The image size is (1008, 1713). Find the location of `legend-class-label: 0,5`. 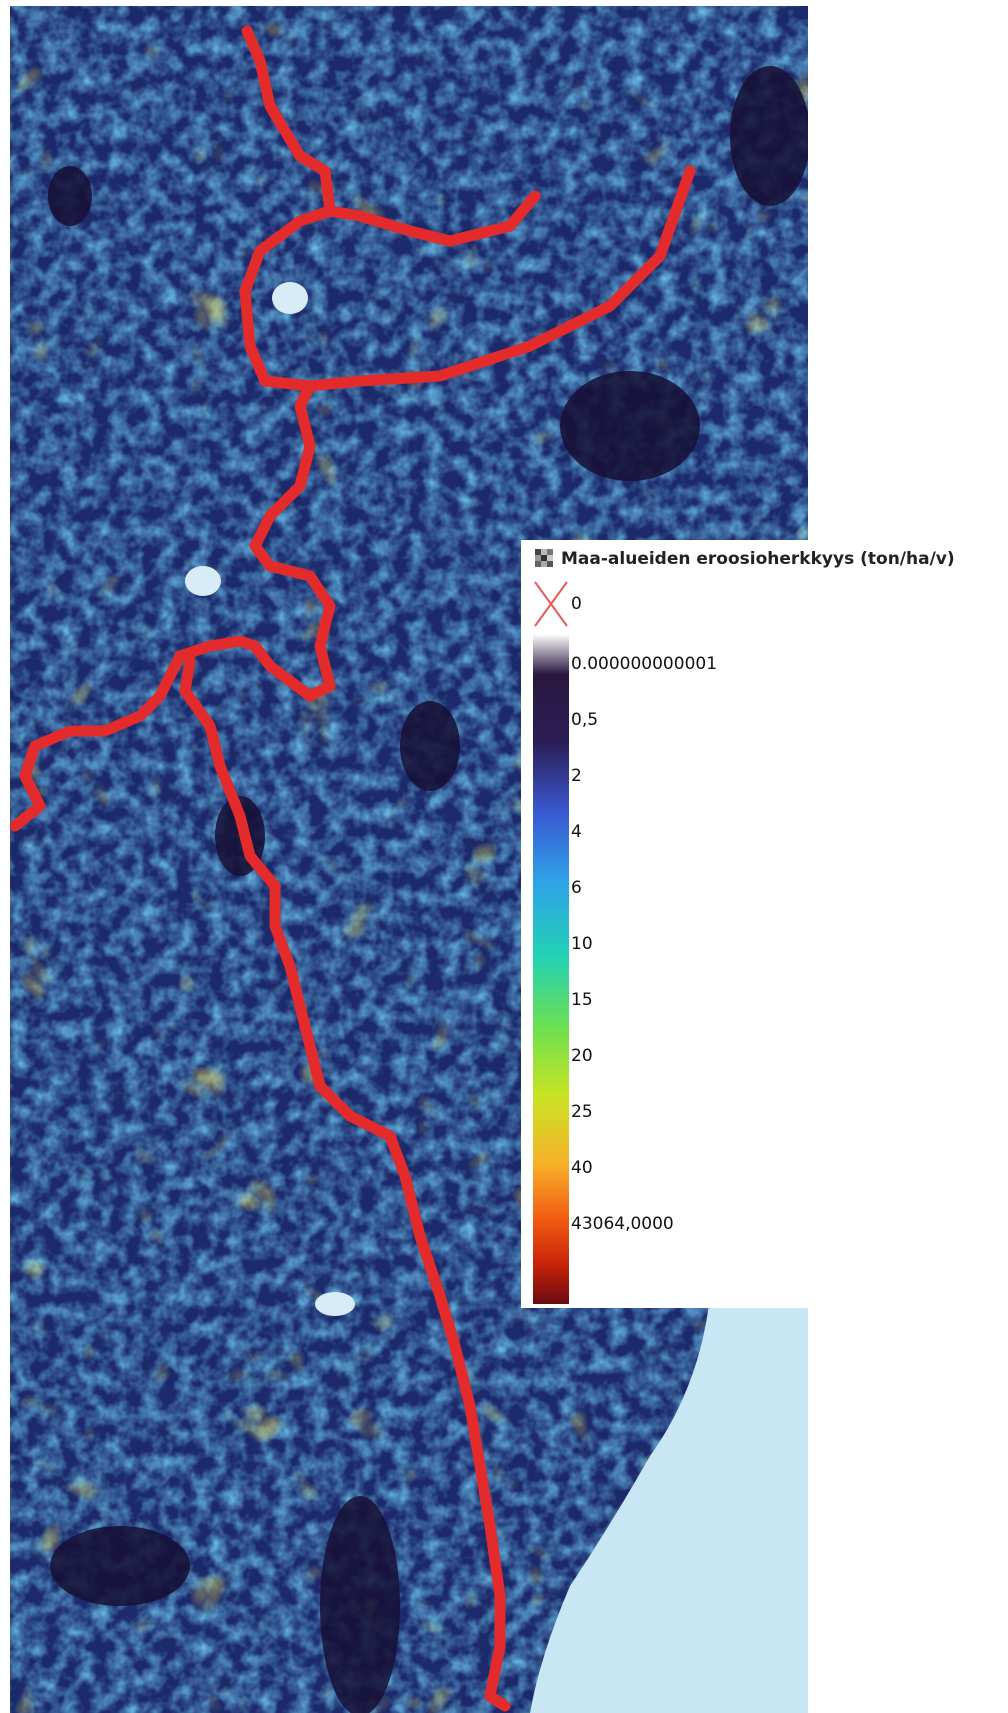

legend-class-label: 0,5 is located at coordinates (585, 720).